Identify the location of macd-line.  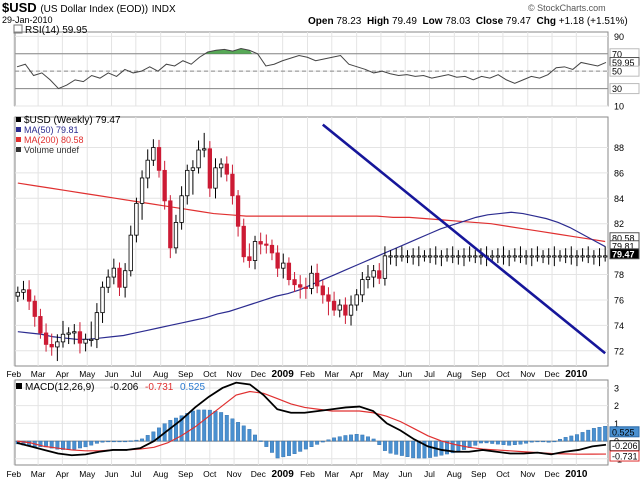
(311, 419).